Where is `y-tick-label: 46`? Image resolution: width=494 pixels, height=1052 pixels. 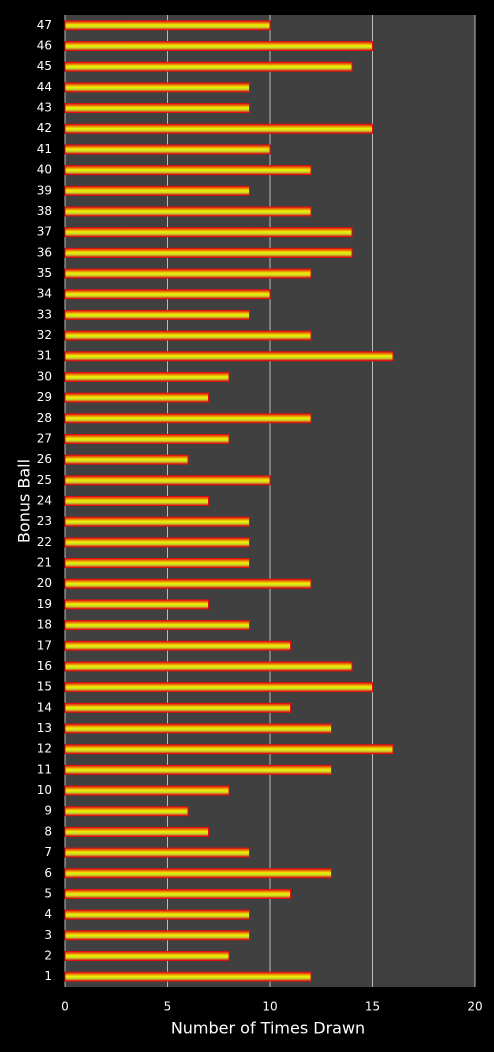 y-tick-label: 46 is located at coordinates (44, 46).